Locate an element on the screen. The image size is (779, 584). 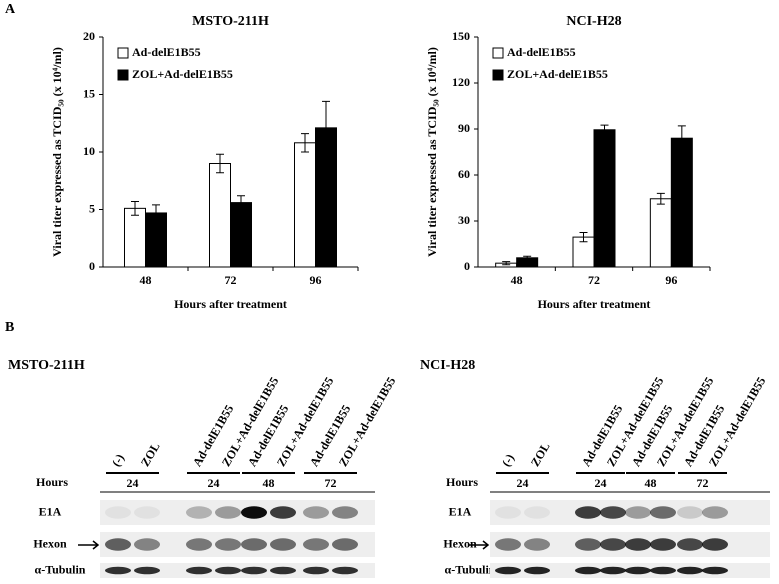
chart-title: MSTO-211H is located at coordinates (230, 21).